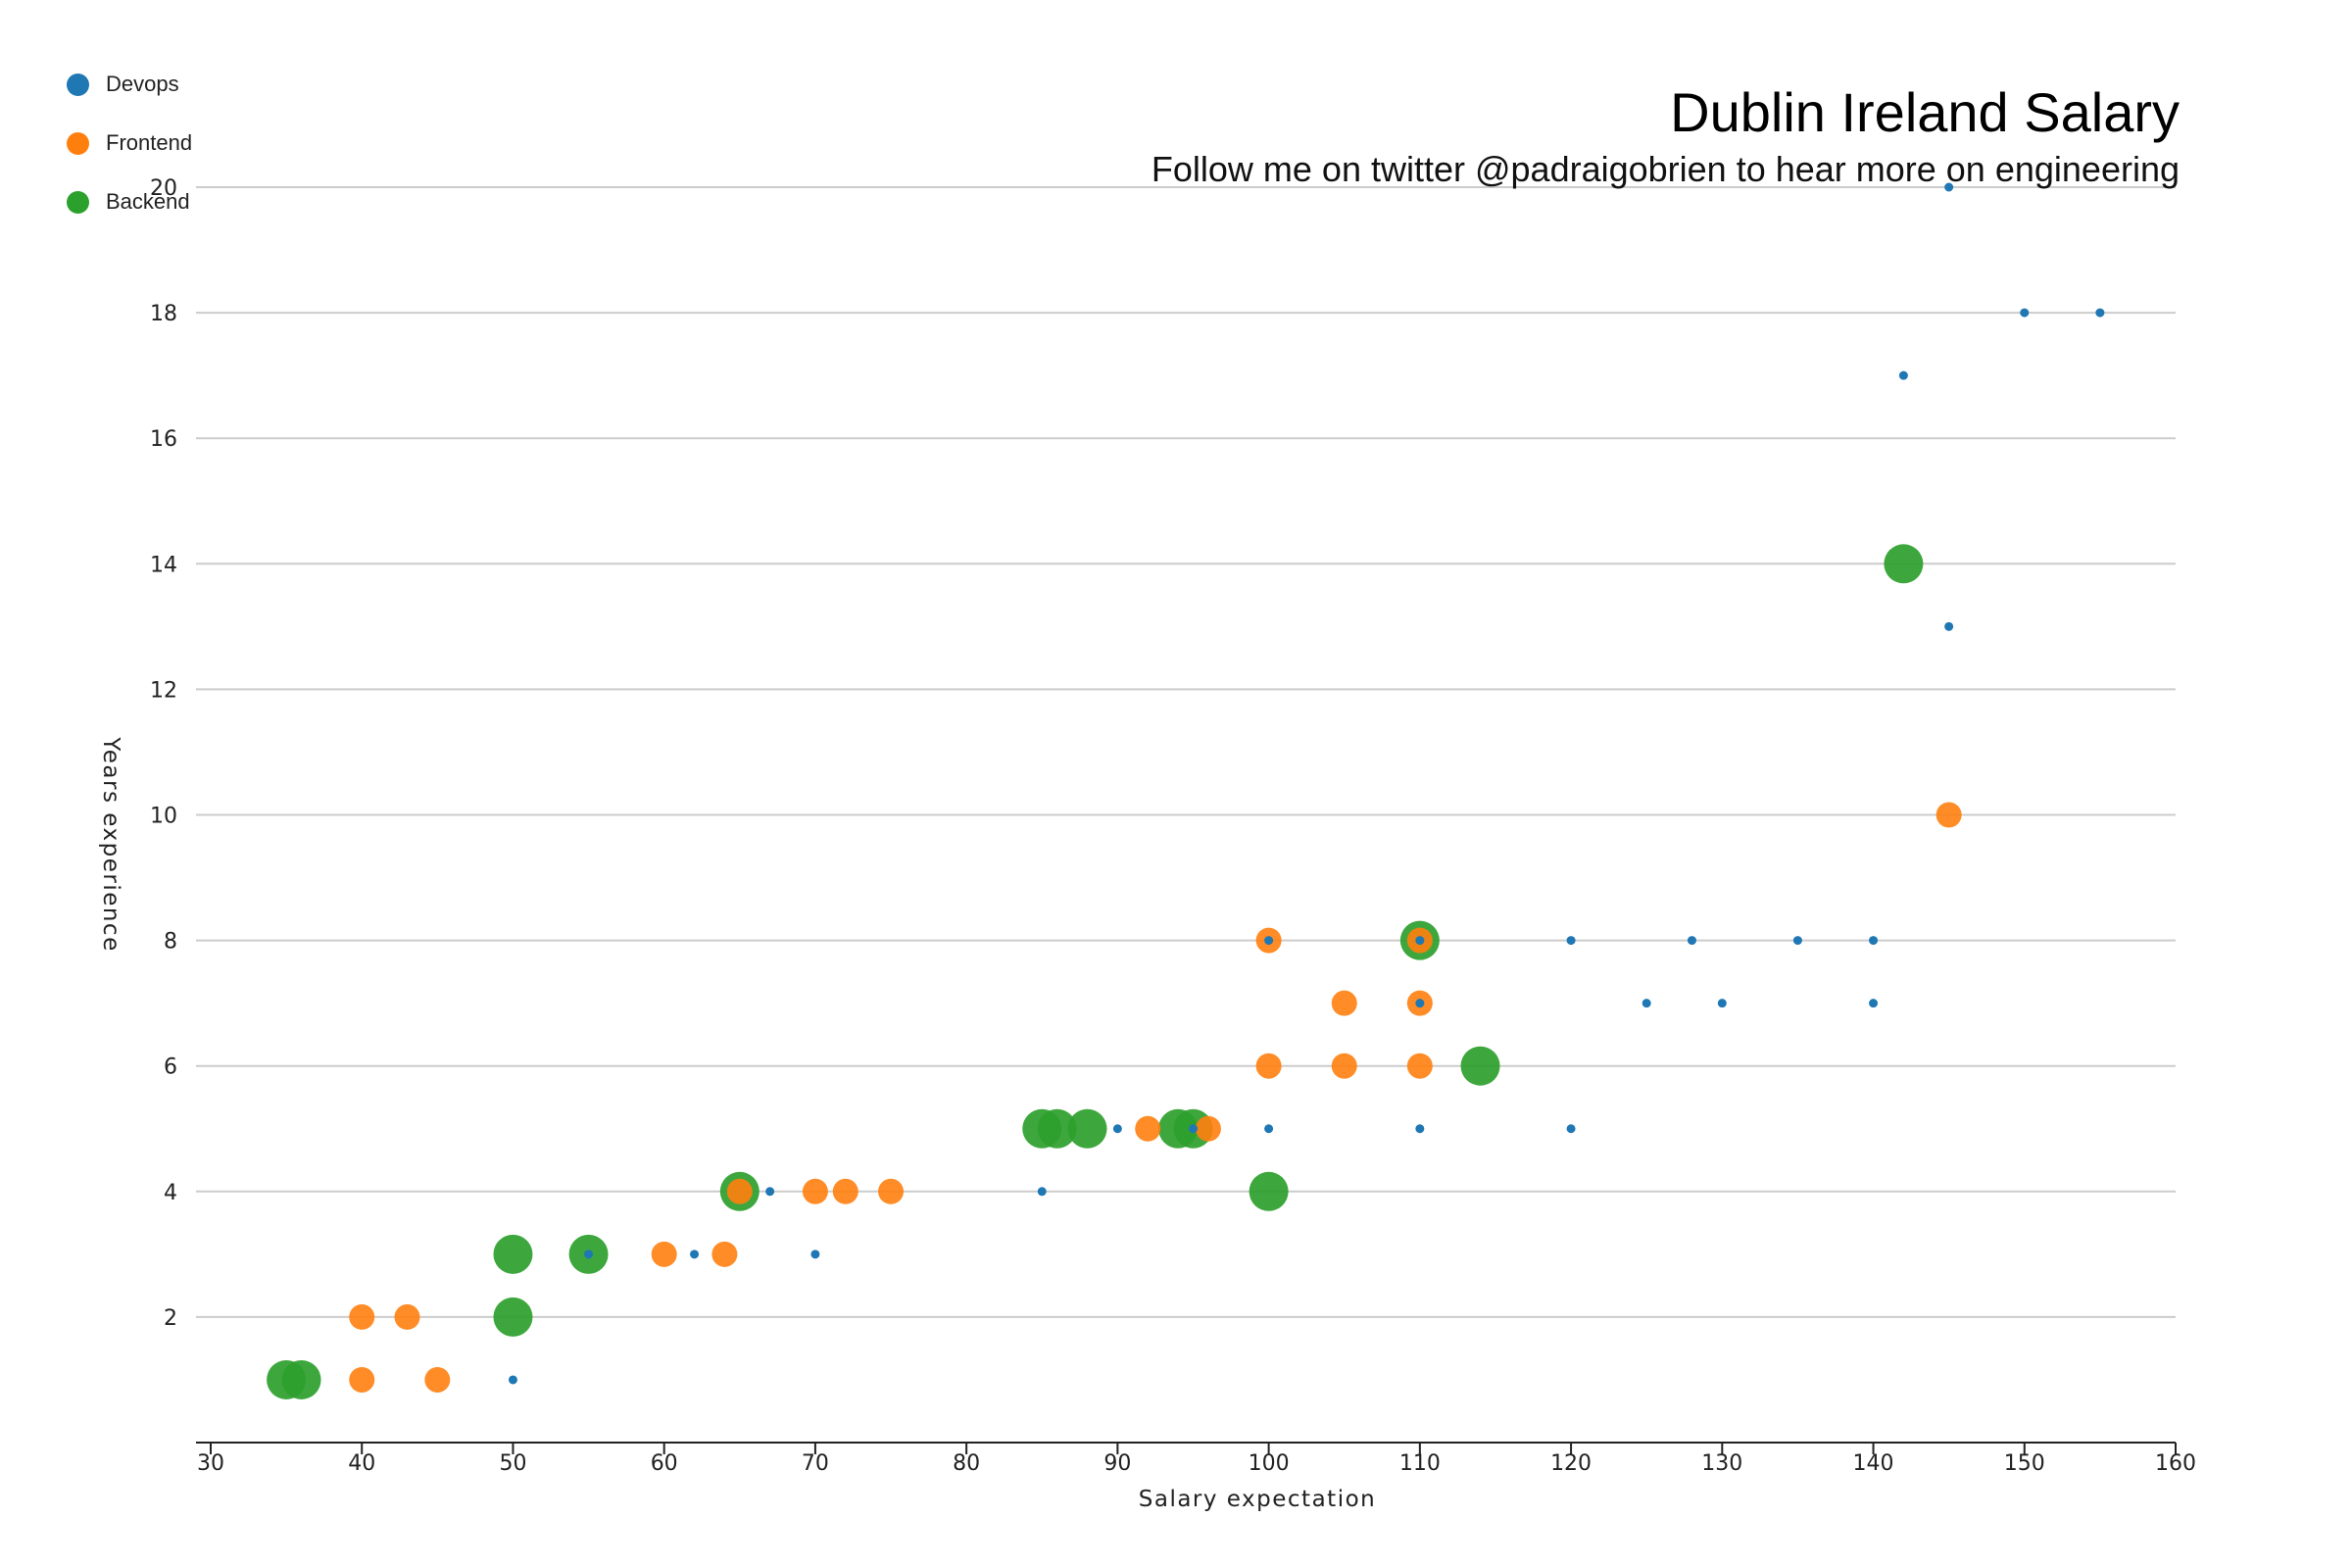 Image resolution: width=2352 pixels, height=1568 pixels. Describe the element at coordinates (170, 1193) in the screenshot. I see `y-tick-label-4: 4` at that location.